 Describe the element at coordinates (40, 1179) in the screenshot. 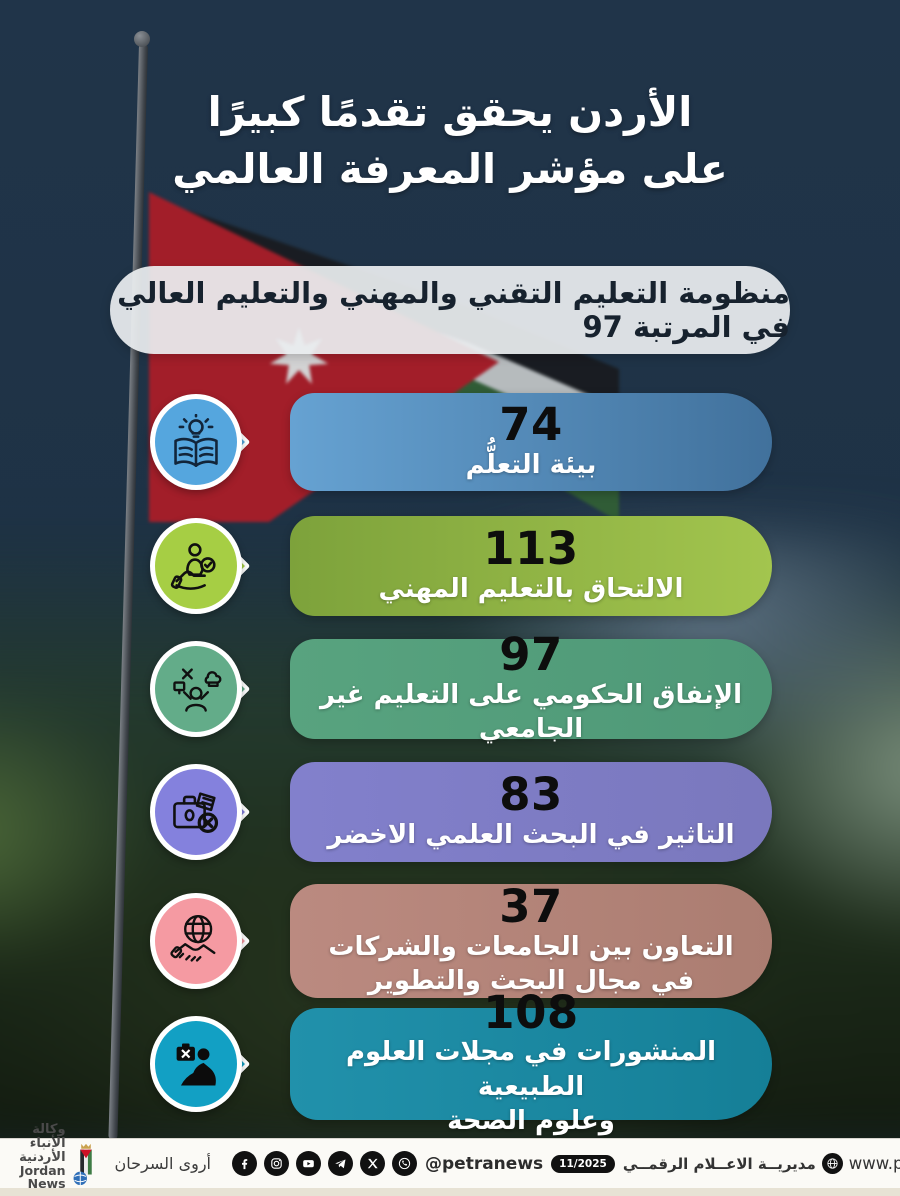

I see `agency-name-english: Jordan News Agency` at that location.